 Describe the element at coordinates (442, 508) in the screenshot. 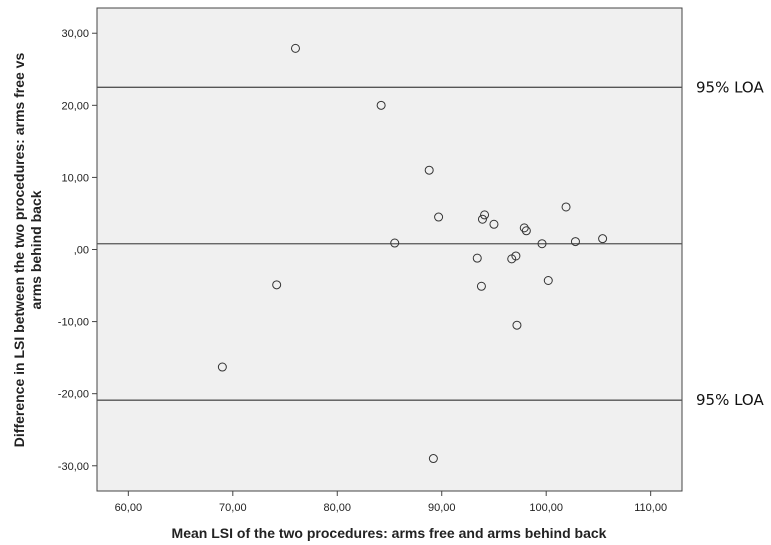

I see `x-tick-label: 90,00` at that location.